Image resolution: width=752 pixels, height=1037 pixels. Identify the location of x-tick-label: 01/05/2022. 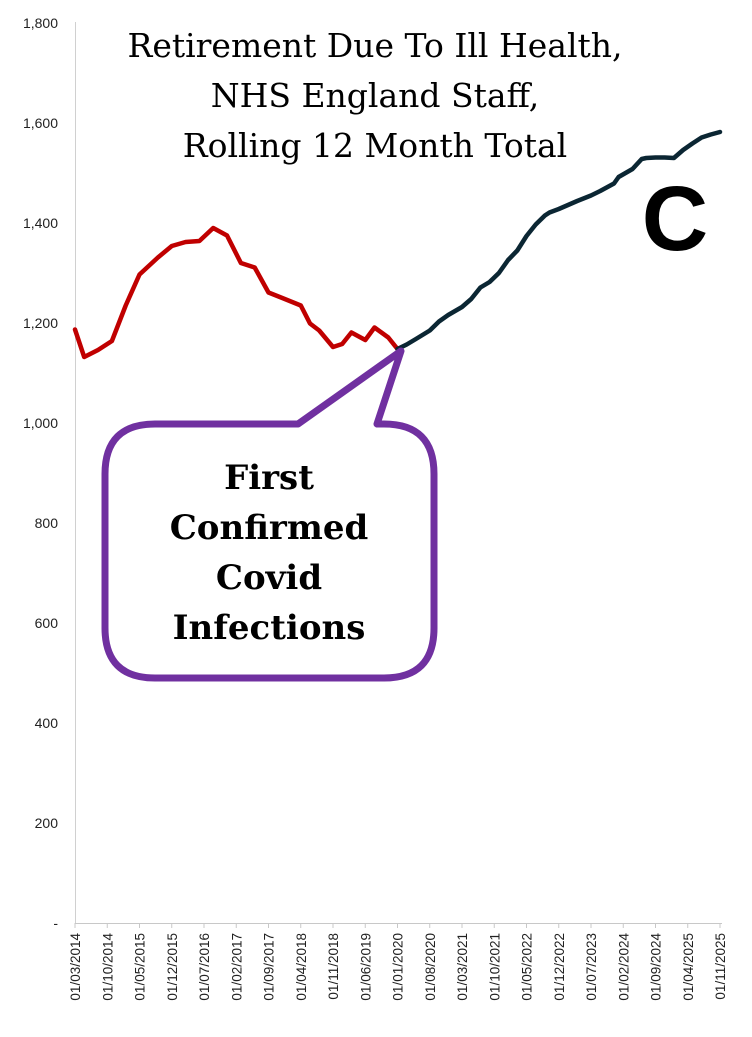
(527, 967).